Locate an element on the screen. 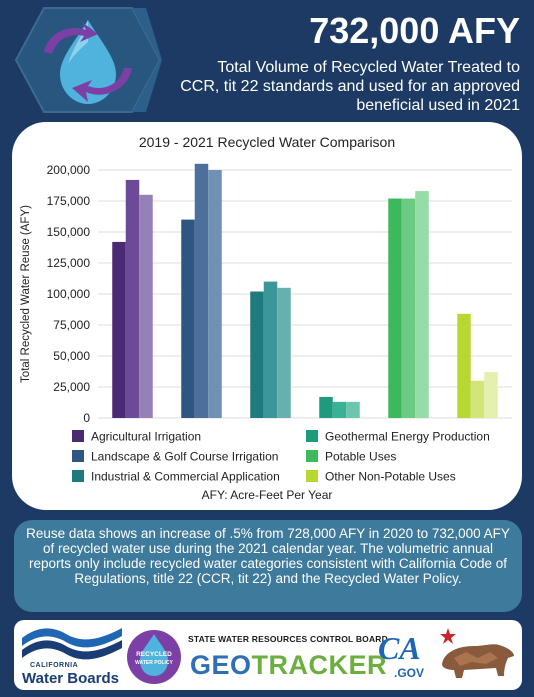  chart-y-tick-label: 25,000 is located at coordinates (71, 387).